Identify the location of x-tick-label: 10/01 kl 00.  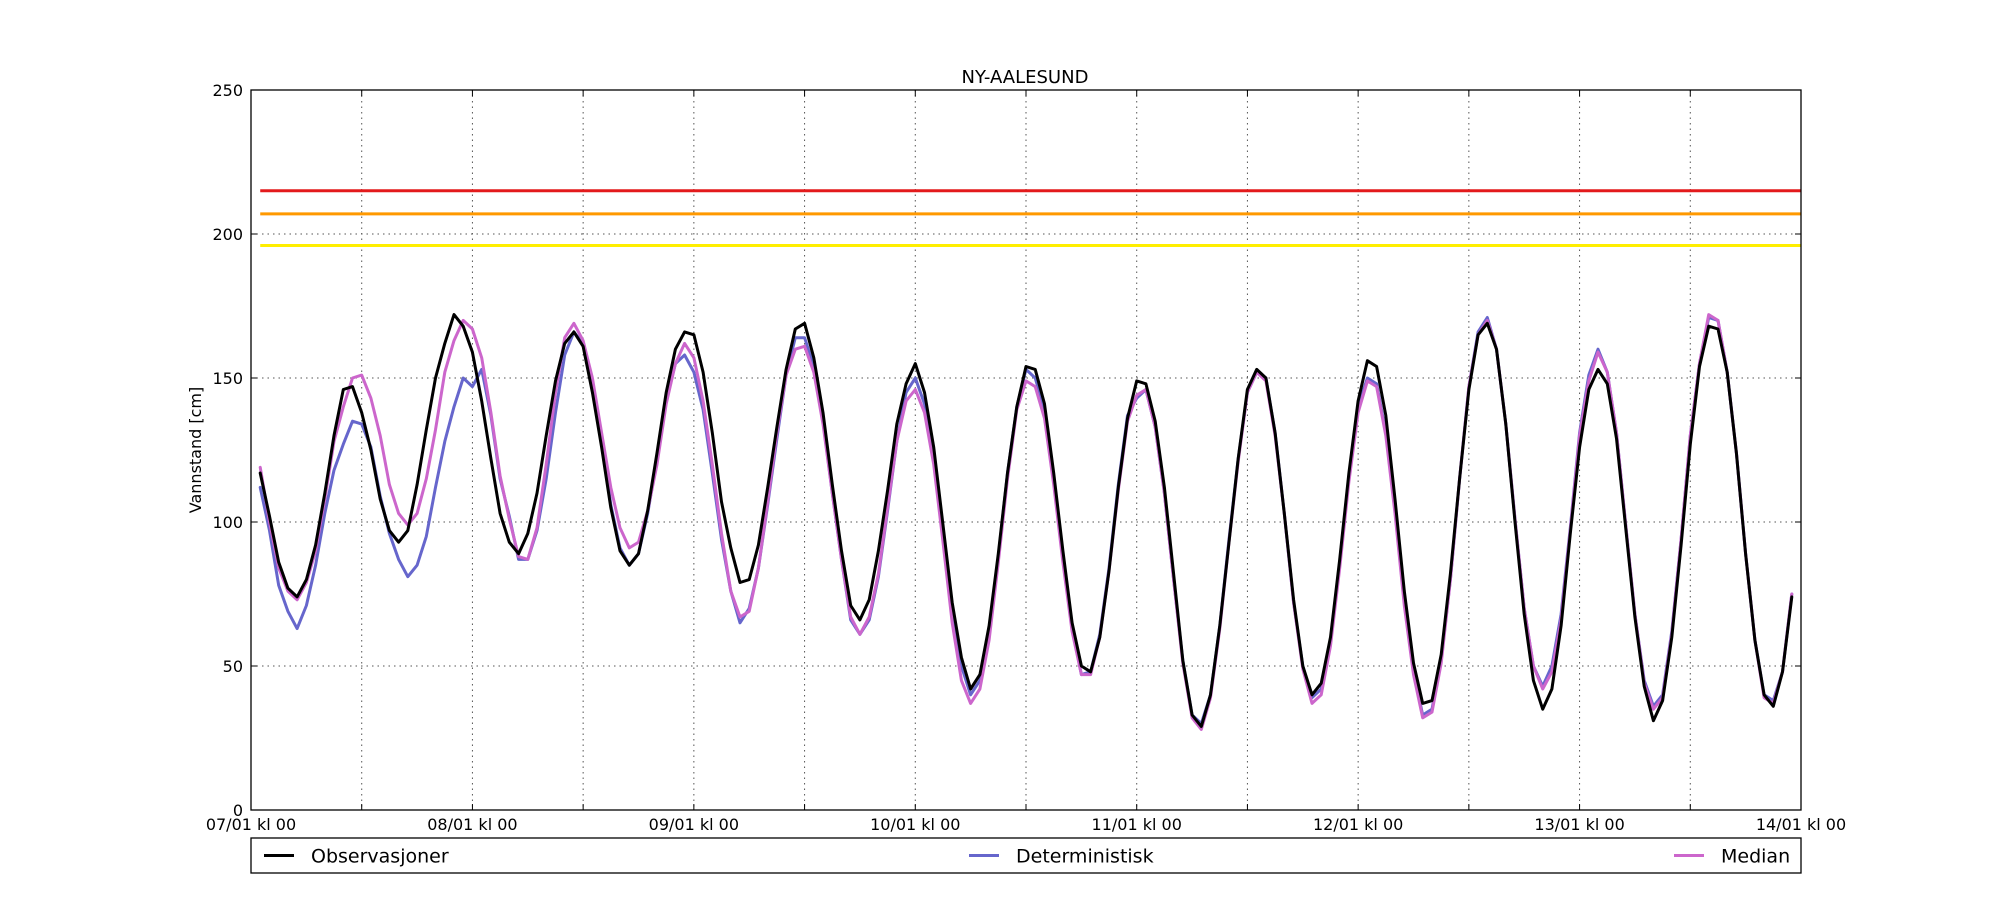
(915, 824).